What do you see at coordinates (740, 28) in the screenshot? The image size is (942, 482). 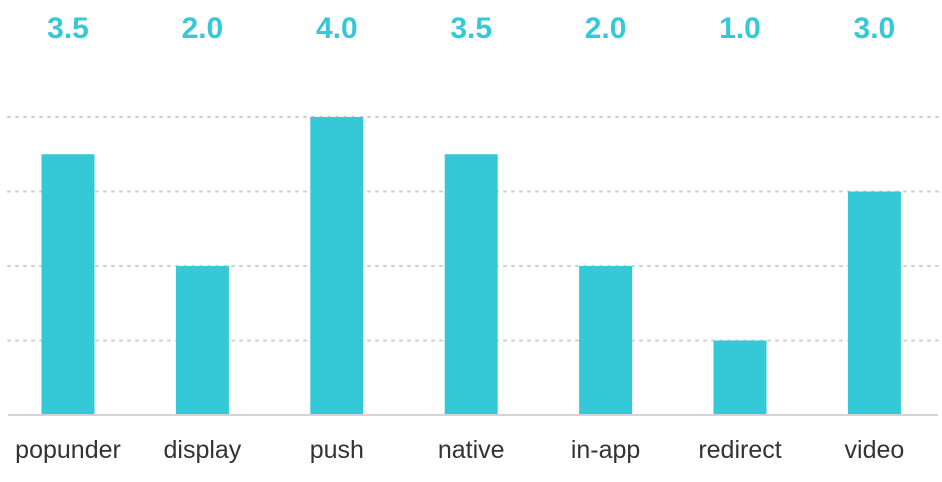 I see `value-label-redirect: 1.0` at bounding box center [740, 28].